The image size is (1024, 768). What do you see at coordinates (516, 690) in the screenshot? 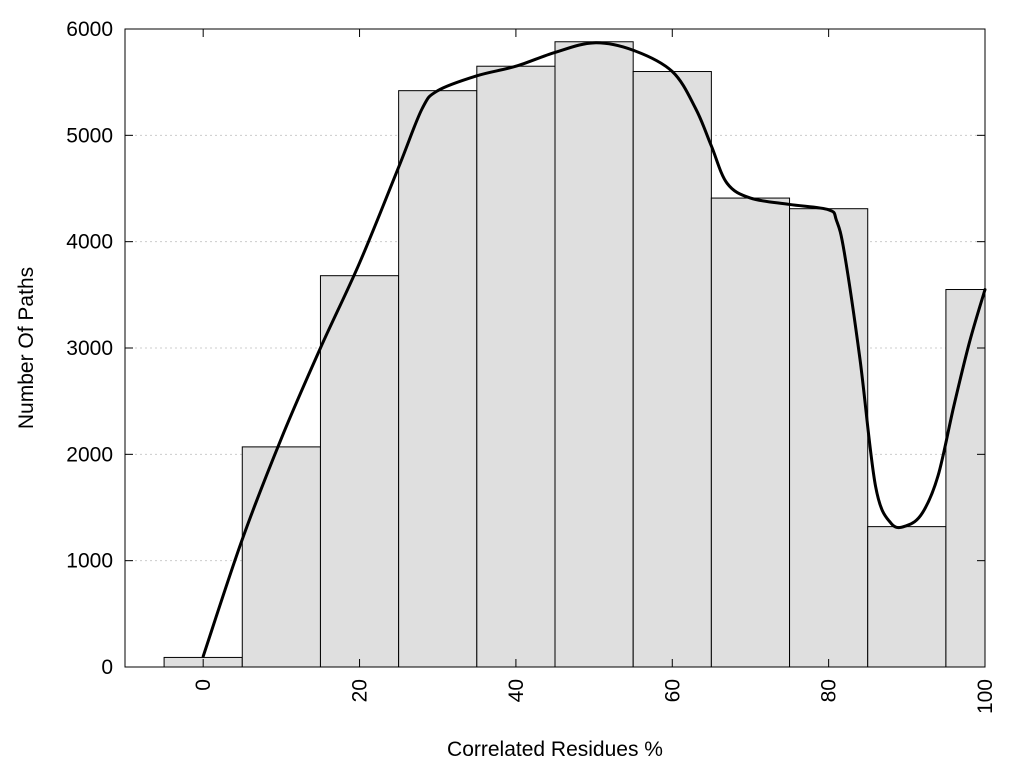
I see `x-tick-label: 40` at bounding box center [516, 690].